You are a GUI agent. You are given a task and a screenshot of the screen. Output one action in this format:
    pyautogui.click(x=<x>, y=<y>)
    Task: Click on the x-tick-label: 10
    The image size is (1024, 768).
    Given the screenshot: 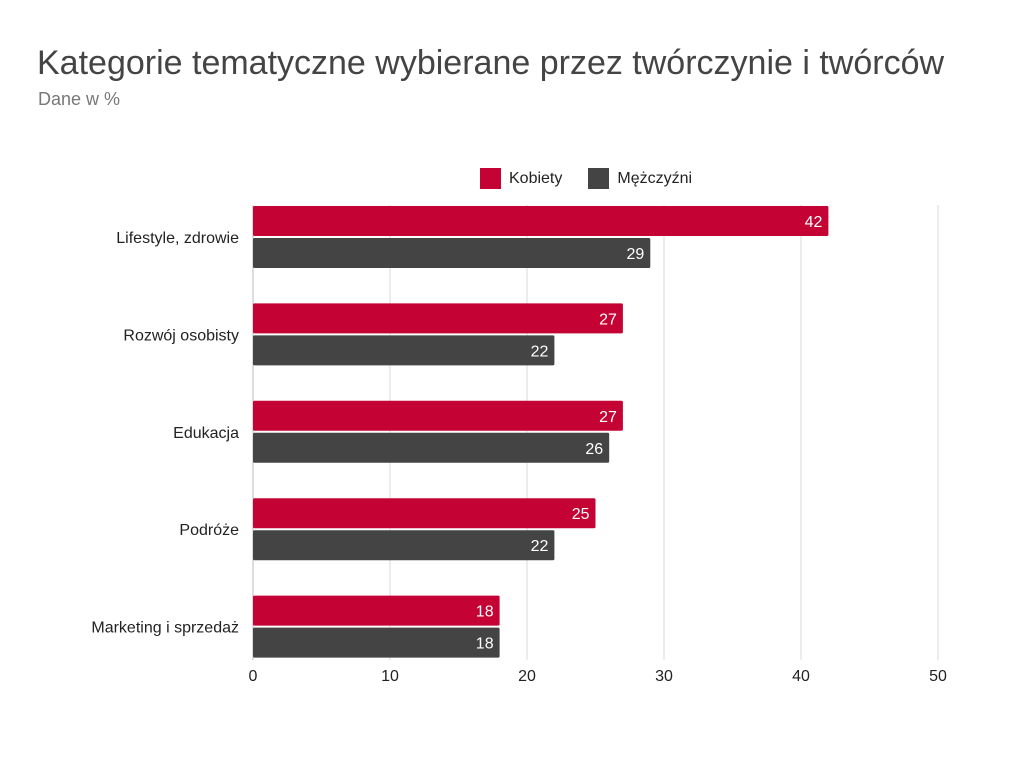 What is the action you would take?
    pyautogui.click(x=390, y=676)
    